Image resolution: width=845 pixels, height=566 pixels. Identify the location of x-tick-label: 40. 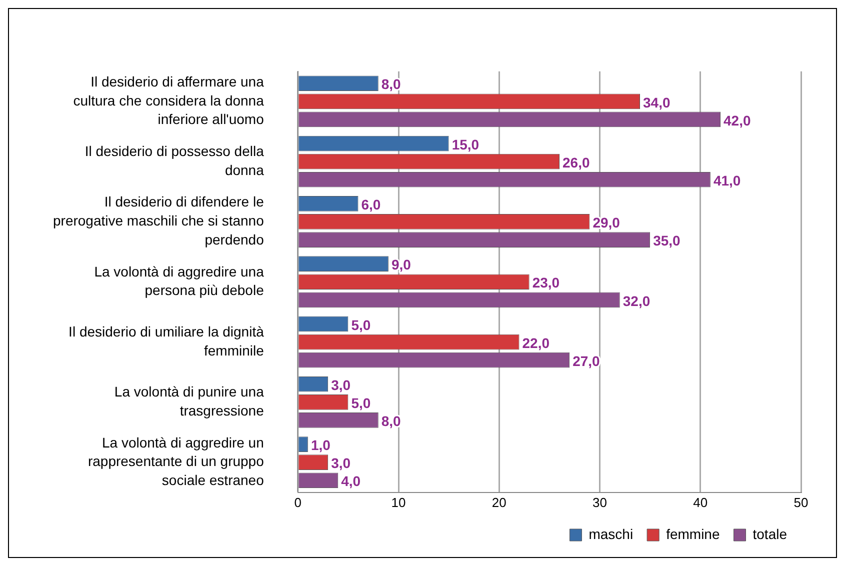
(700, 502).